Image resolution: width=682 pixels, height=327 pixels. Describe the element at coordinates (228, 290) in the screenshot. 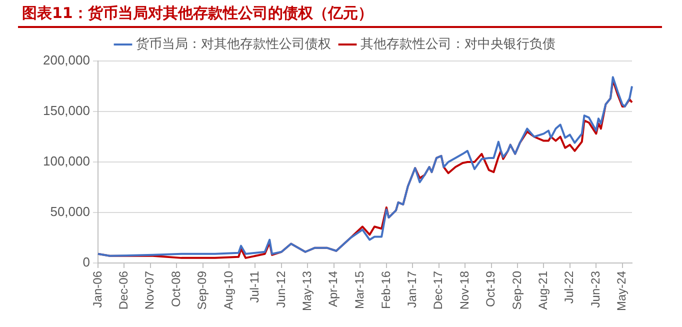

I see `x-tick-label: Aug-10` at that location.